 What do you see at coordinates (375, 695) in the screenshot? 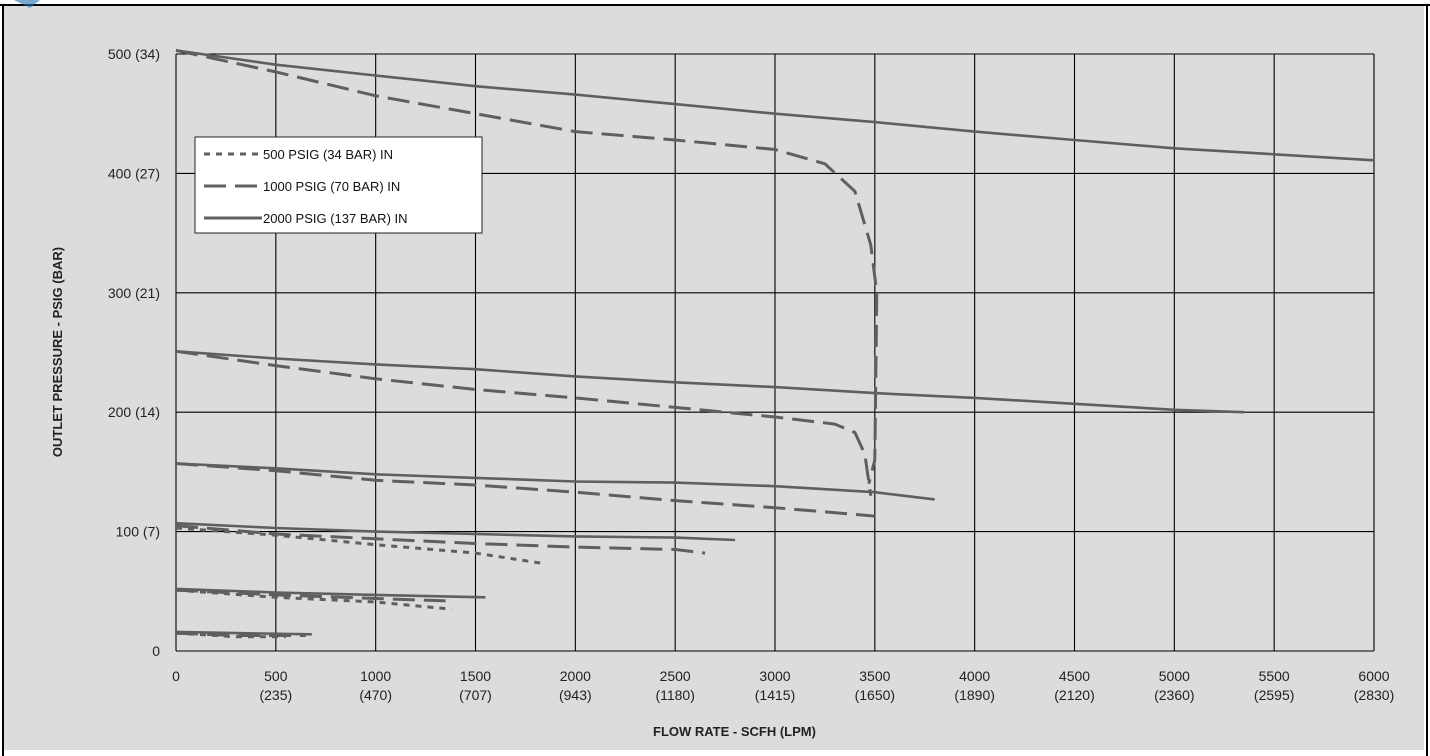
I see `x-tick-sublabel: (470)` at bounding box center [375, 695].